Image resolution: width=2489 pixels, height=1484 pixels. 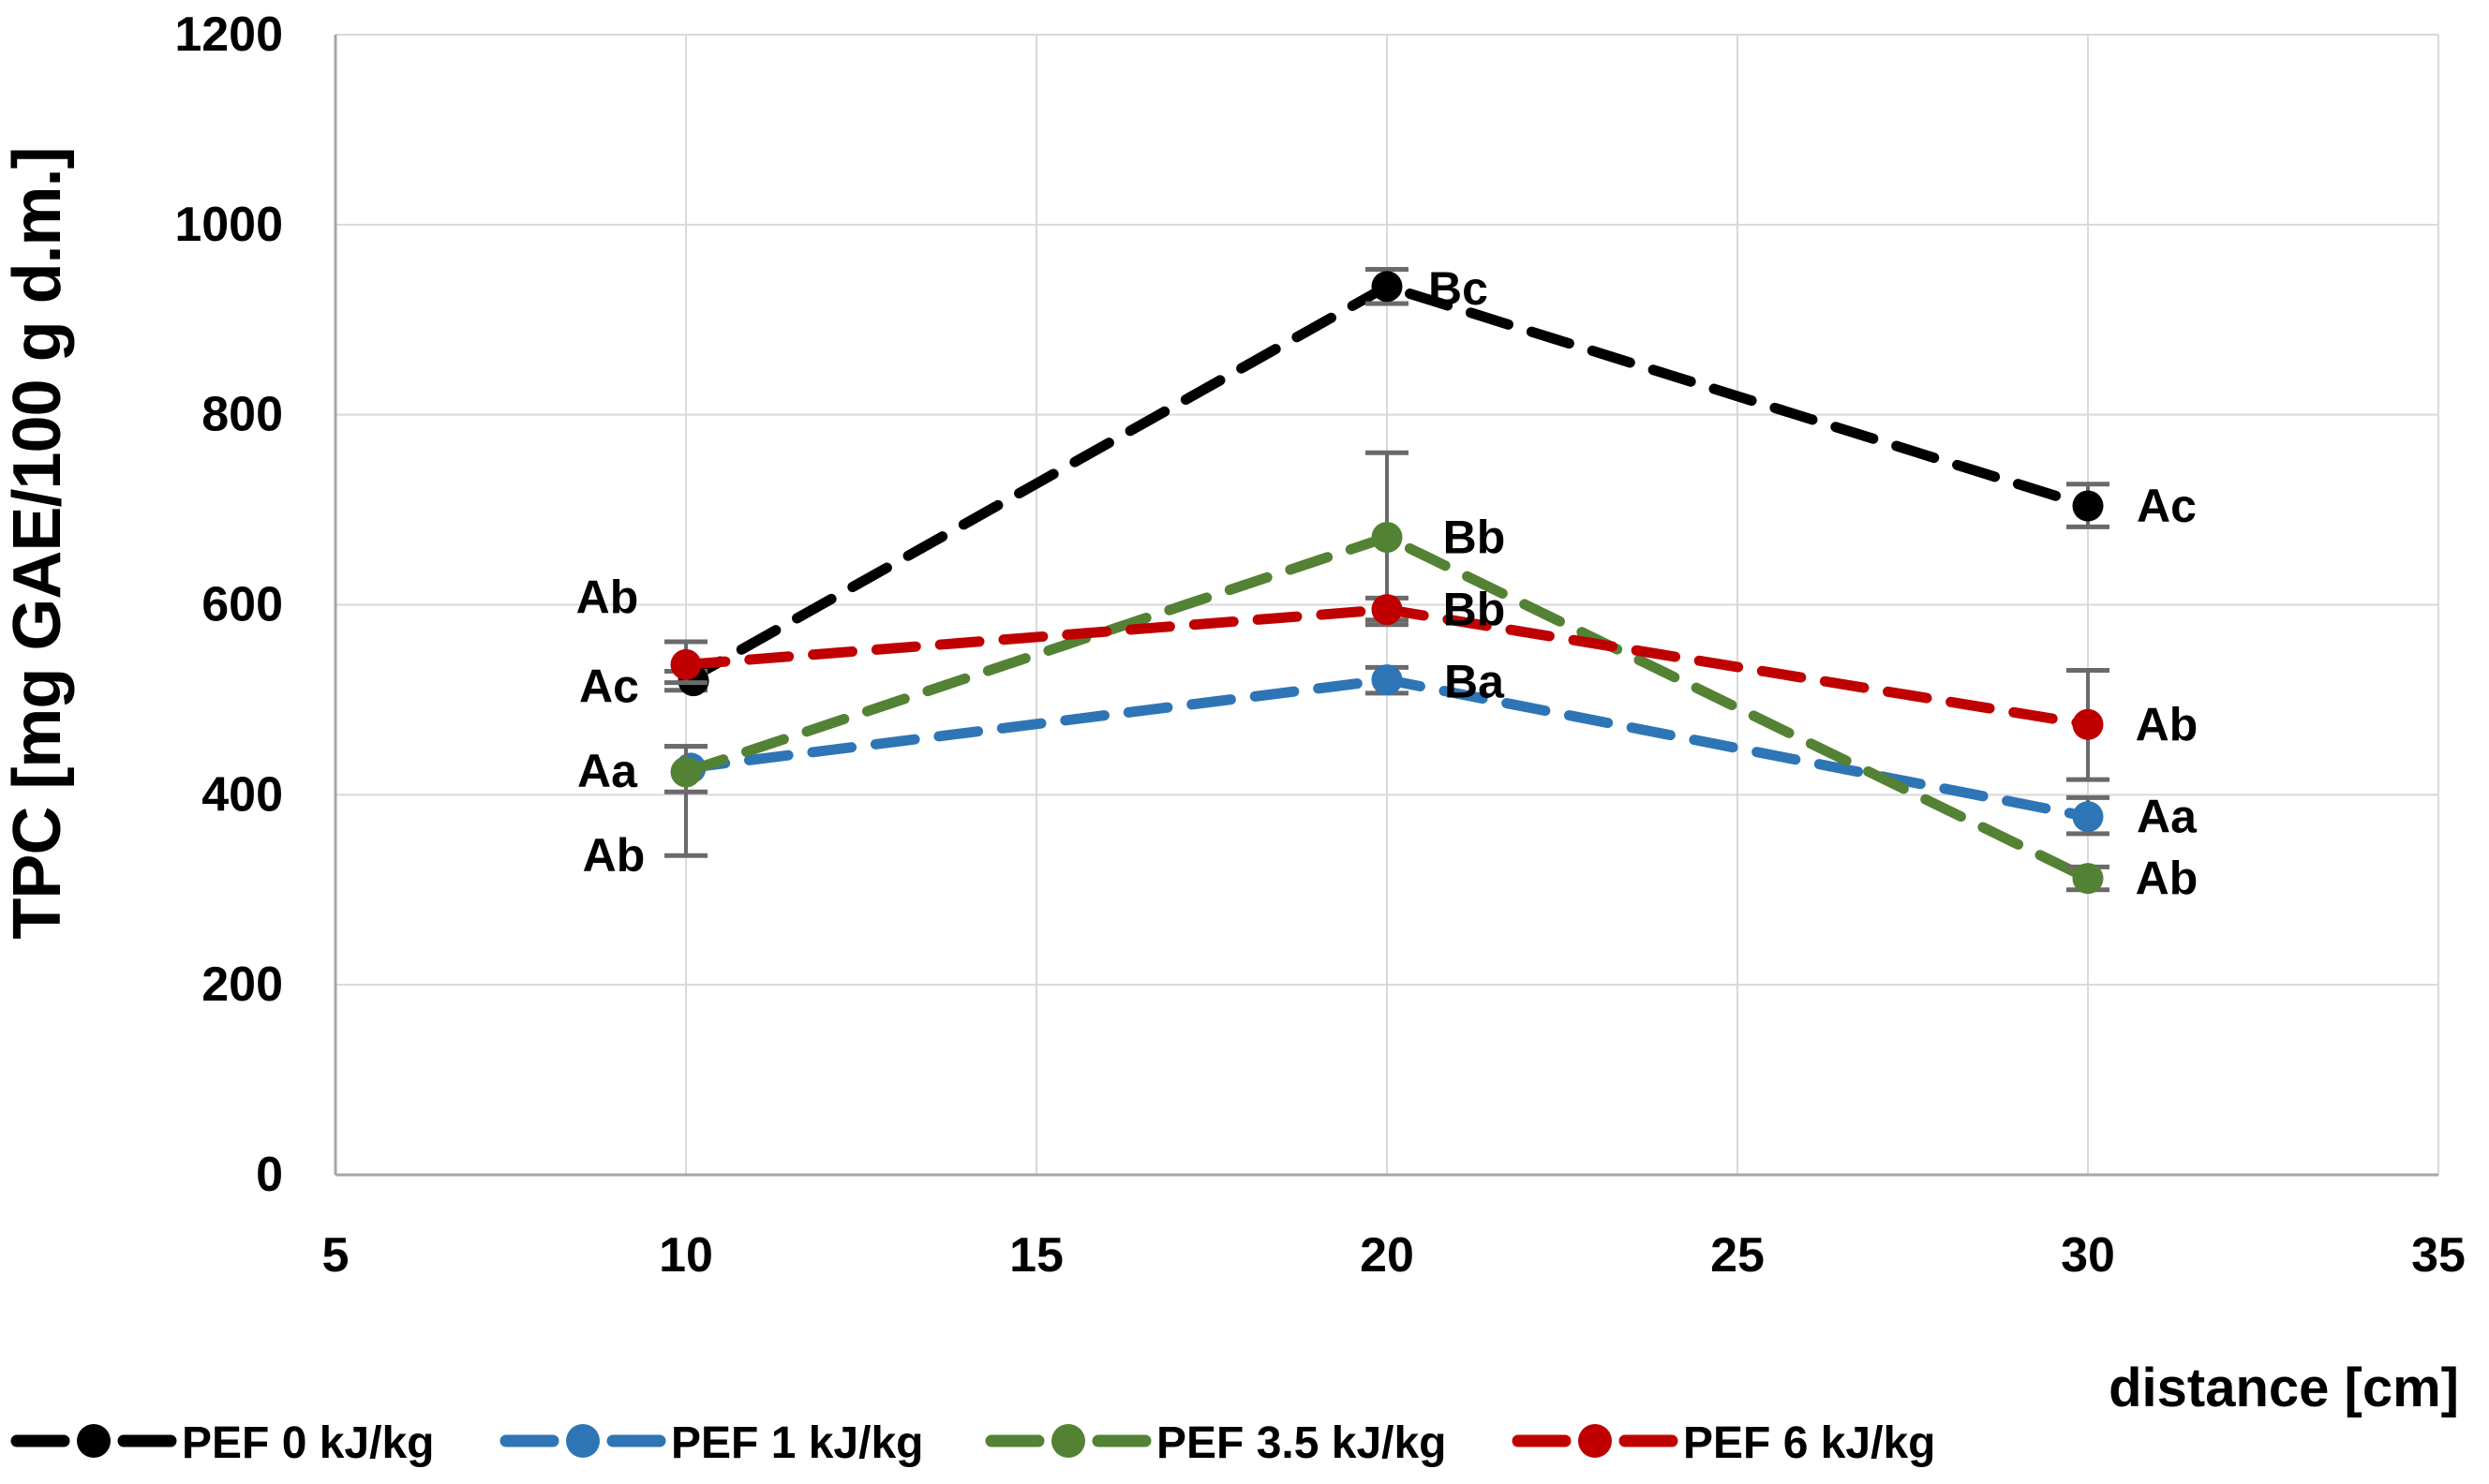 What do you see at coordinates (37, 543) in the screenshot?
I see `y-axis-title: TPC [mg GAE/100 g d.m.]` at bounding box center [37, 543].